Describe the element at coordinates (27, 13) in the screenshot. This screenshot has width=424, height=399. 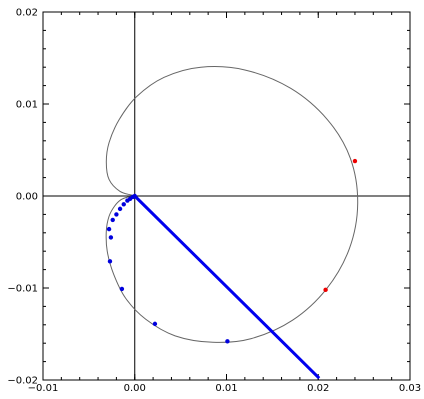
I see `y-tick-label: 0.02` at that location.